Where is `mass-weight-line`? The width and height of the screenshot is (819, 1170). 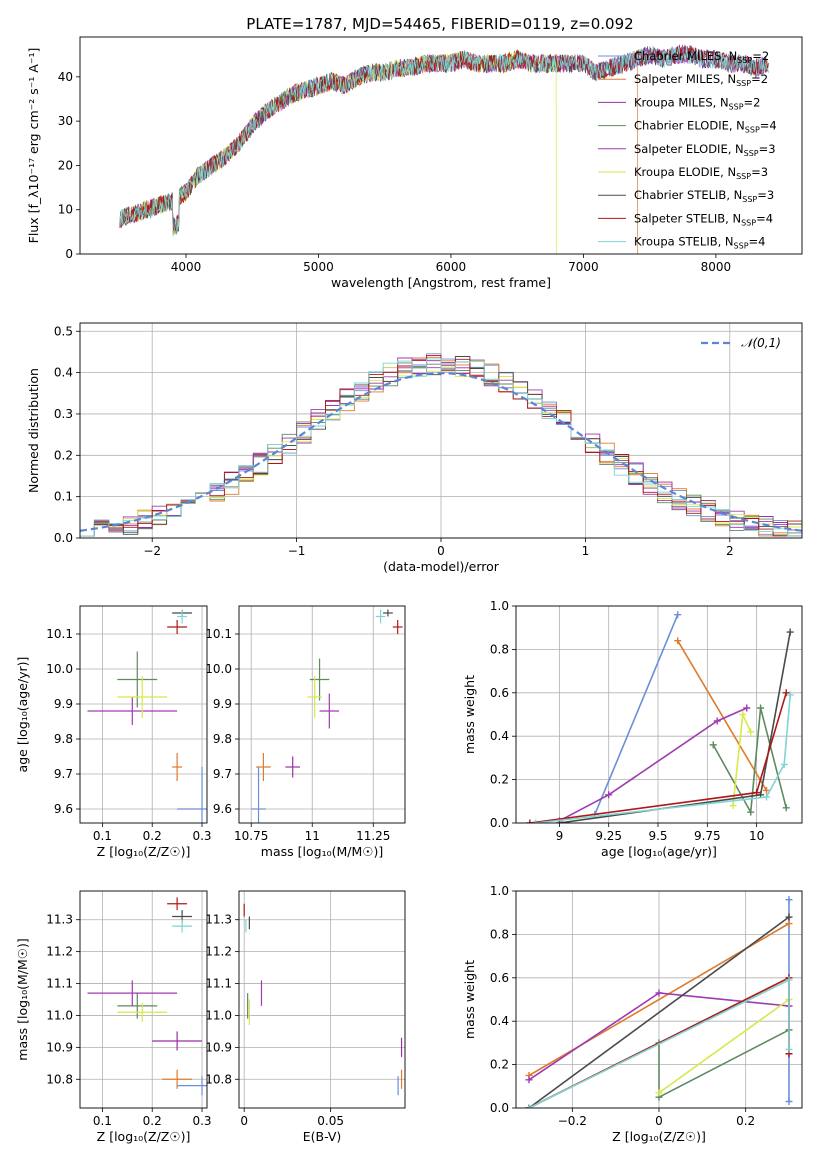
mass-weight-line is located at coordinates (749, 761).